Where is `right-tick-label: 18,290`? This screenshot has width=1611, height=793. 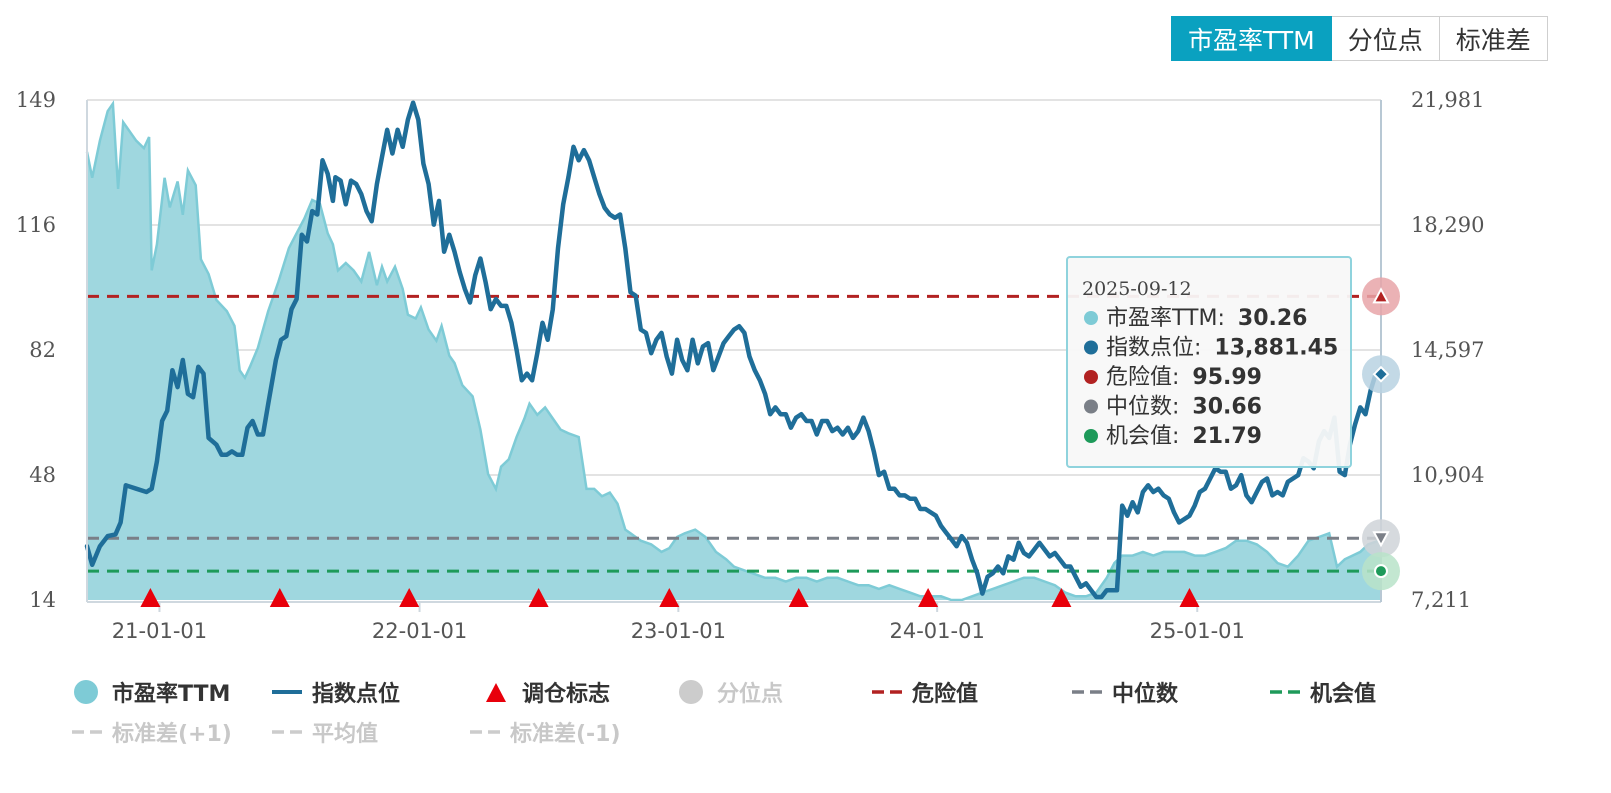 right-tick-label: 18,290 is located at coordinates (1447, 225).